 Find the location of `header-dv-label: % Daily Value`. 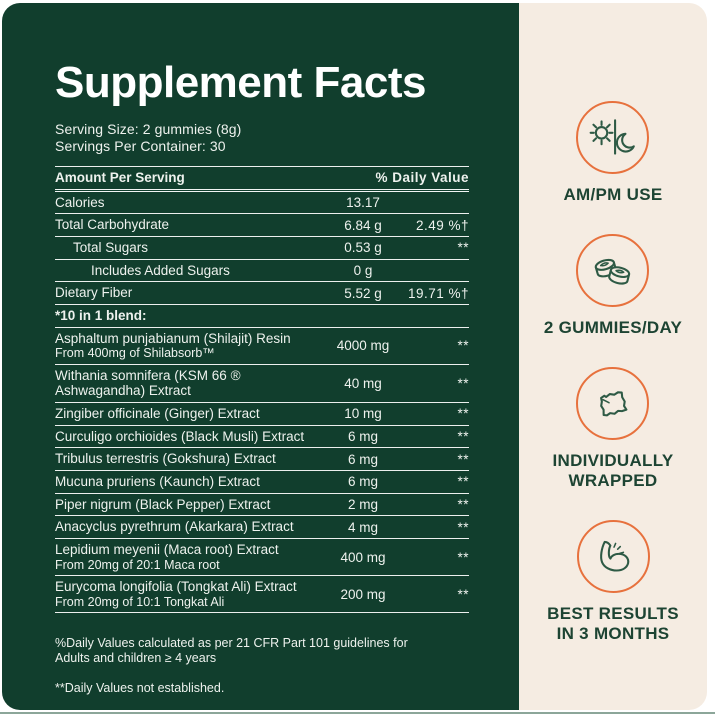

header-dv-label: % Daily Value is located at coordinates (422, 178).